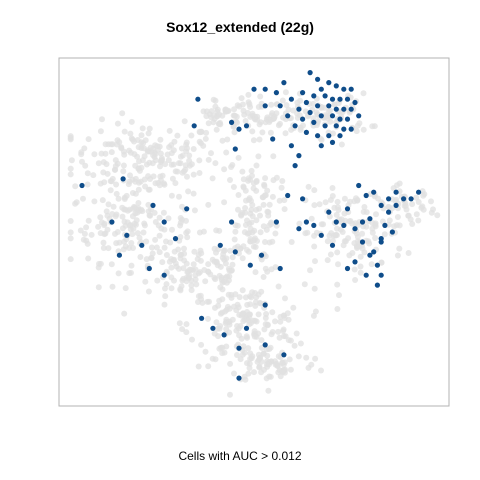 The width and height of the screenshot is (480, 480). I want to click on x-axis-label: Cells with AUC > 0.012, so click(240, 456).